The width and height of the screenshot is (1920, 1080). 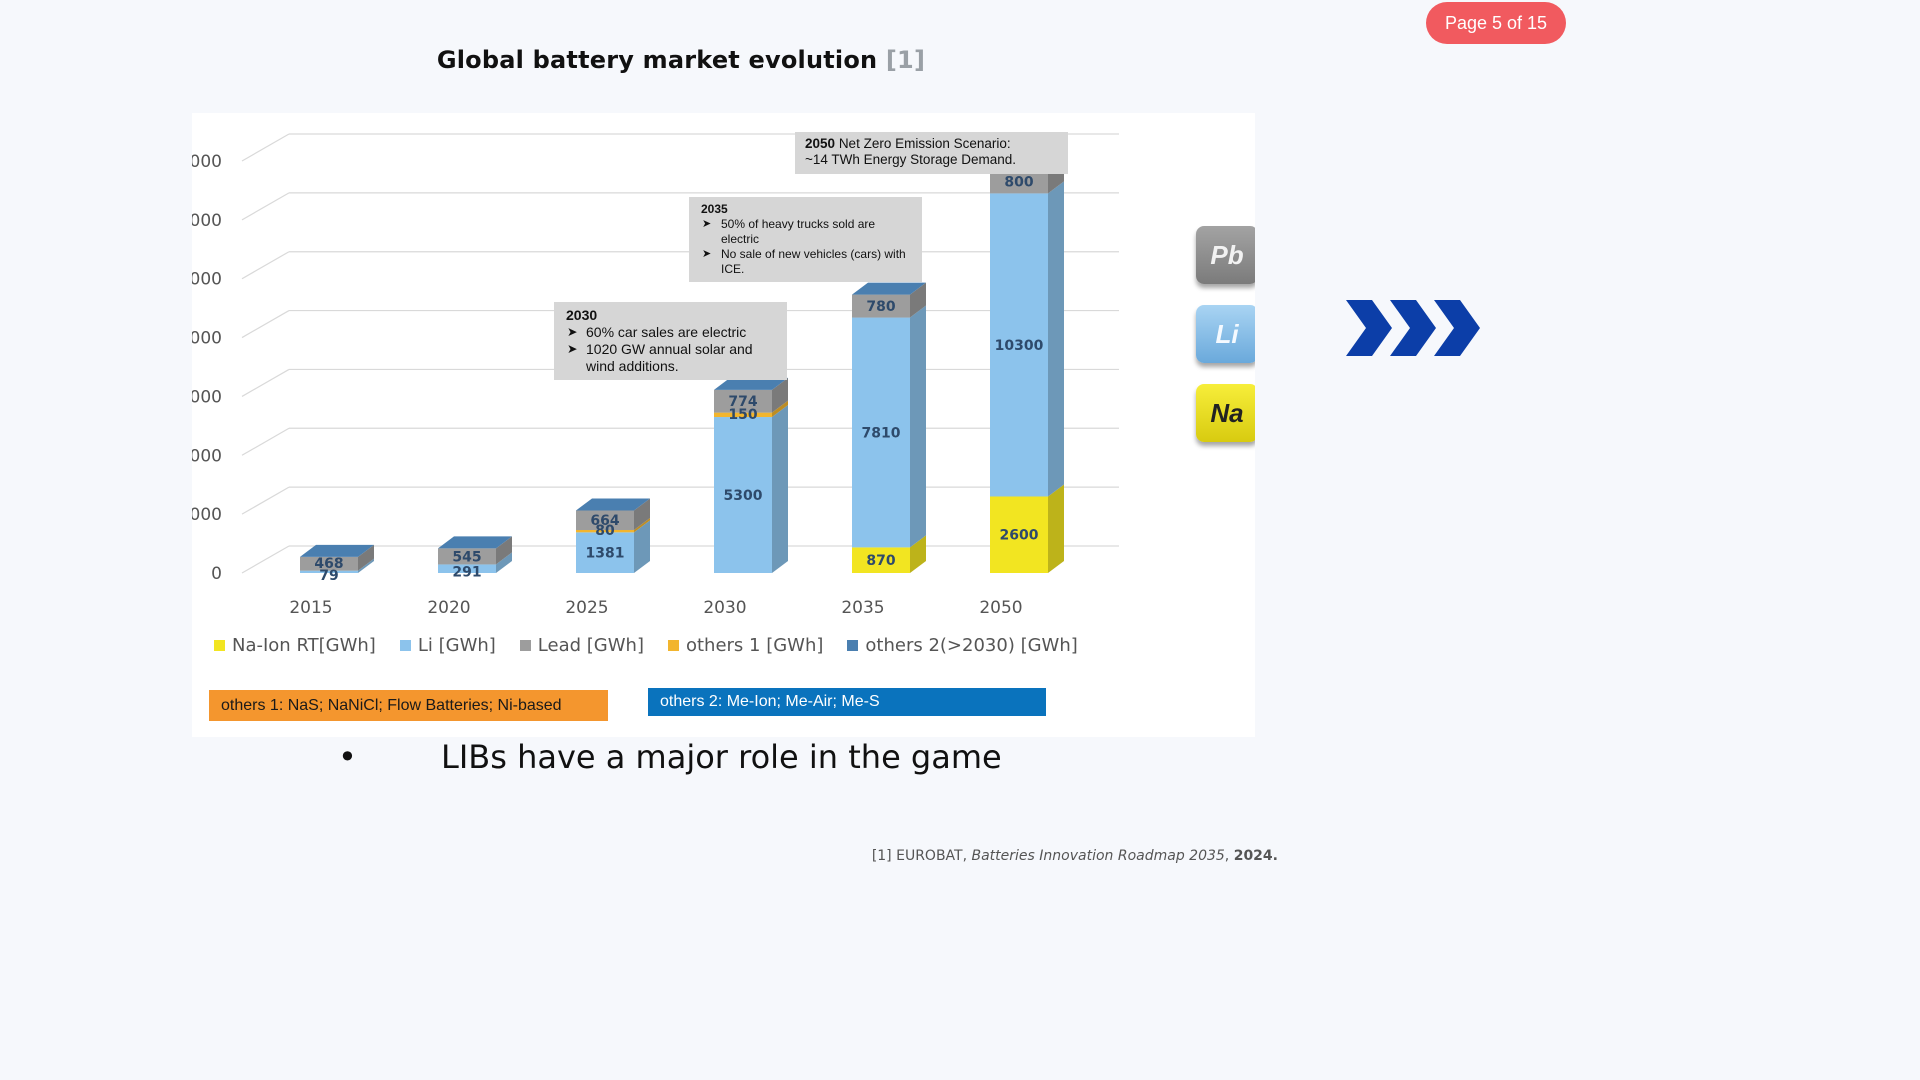 I want to click on sodium-element-tile: Na, so click(x=1225, y=413).